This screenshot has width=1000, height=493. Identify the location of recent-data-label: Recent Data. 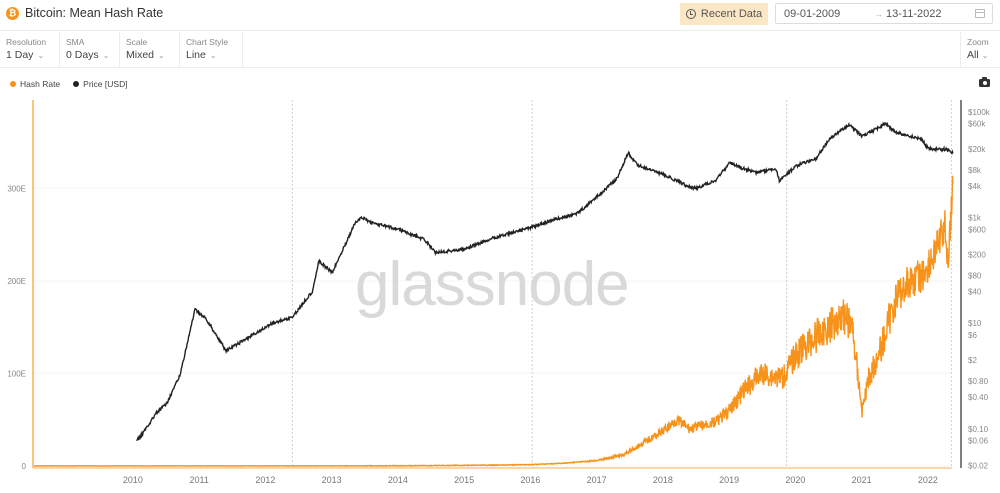
(731, 14).